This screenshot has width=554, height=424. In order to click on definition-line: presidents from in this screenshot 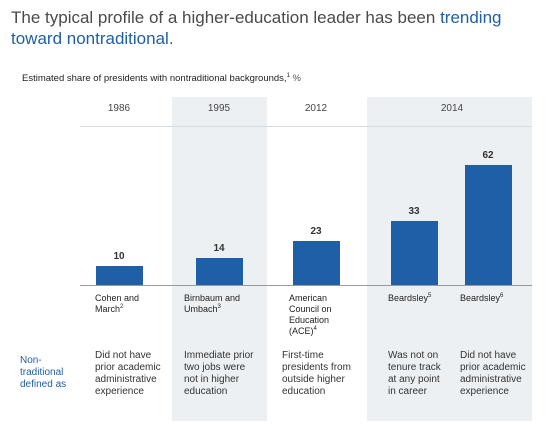, I will do `click(316, 367)`.